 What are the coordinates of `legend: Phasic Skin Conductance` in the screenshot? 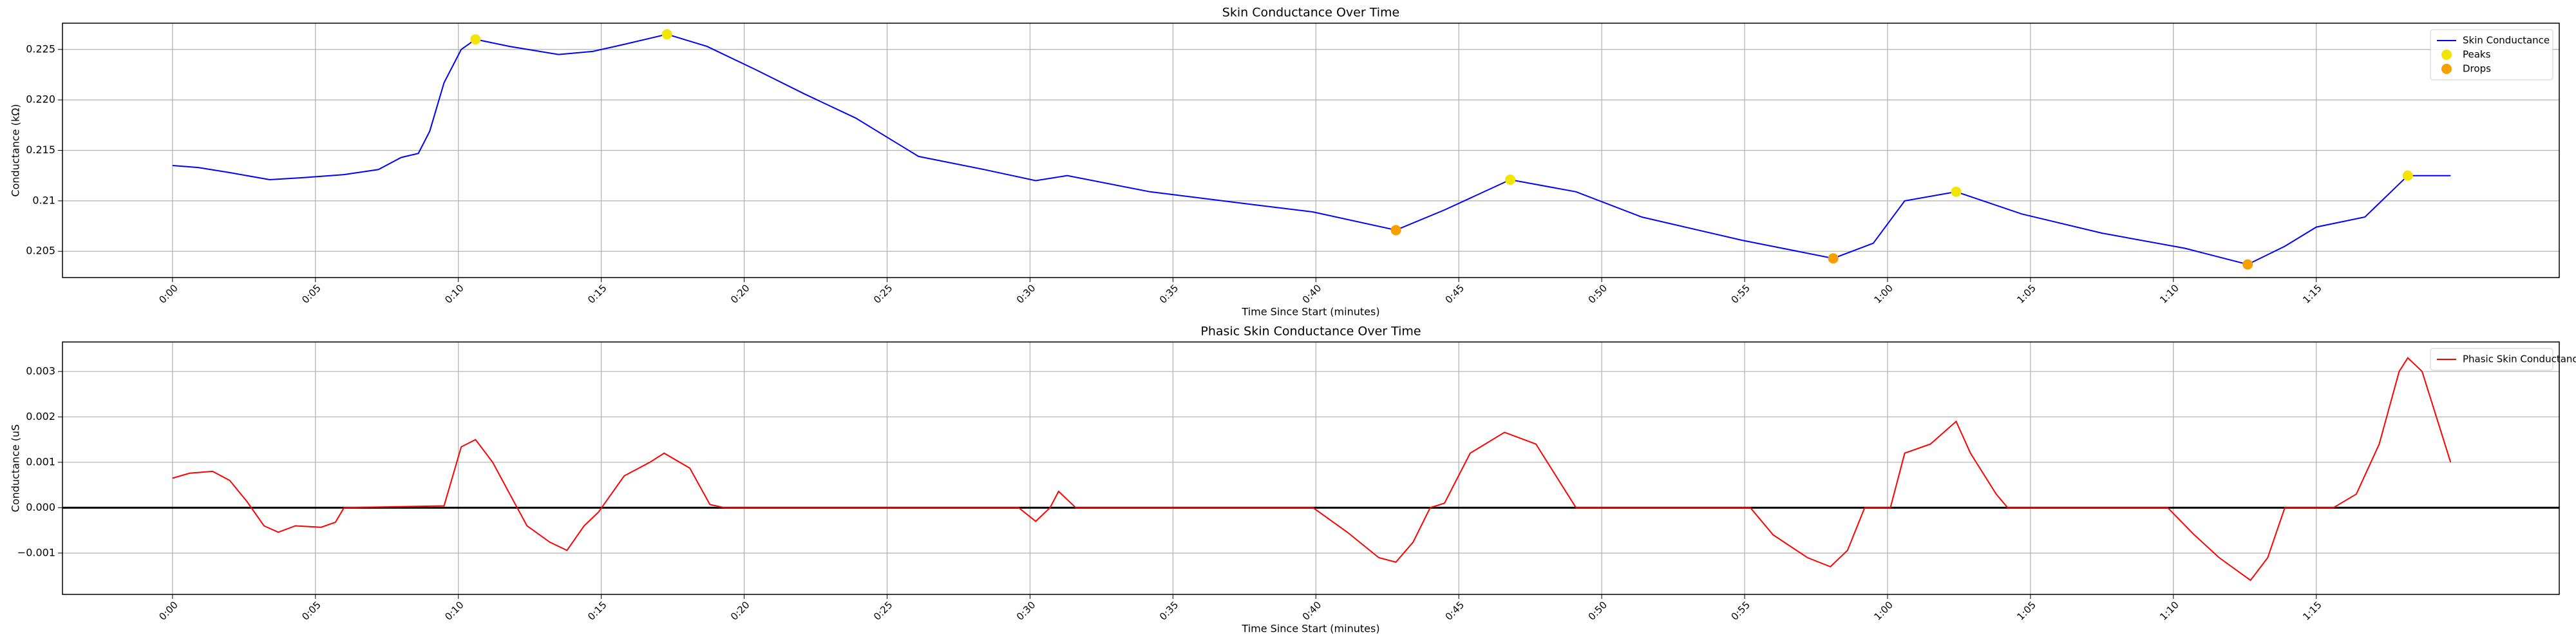 It's located at (2503, 359).